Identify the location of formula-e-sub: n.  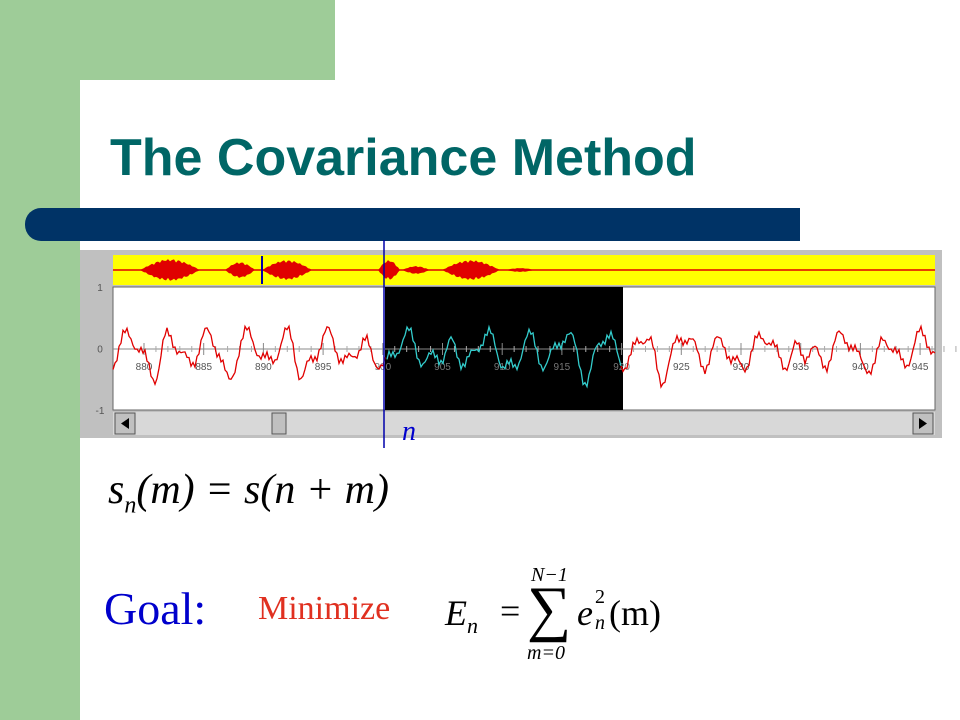
(600, 623).